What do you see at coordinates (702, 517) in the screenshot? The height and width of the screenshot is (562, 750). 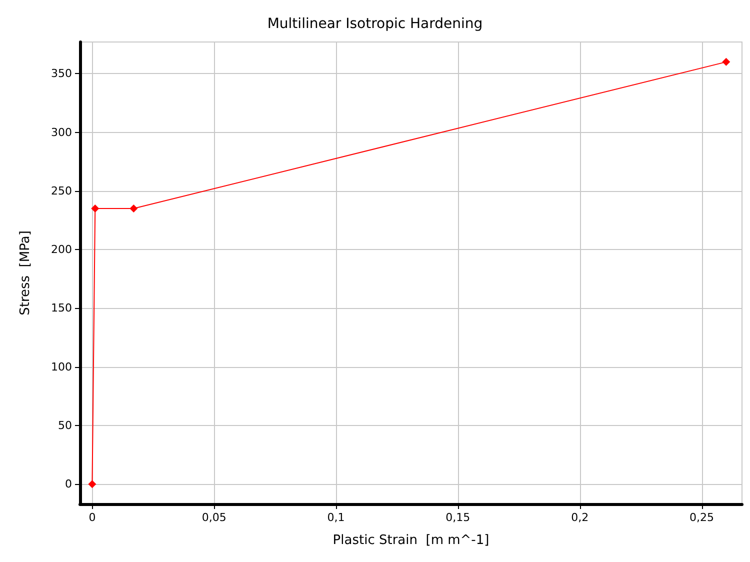 I see `x-tick-label: 0,25` at bounding box center [702, 517].